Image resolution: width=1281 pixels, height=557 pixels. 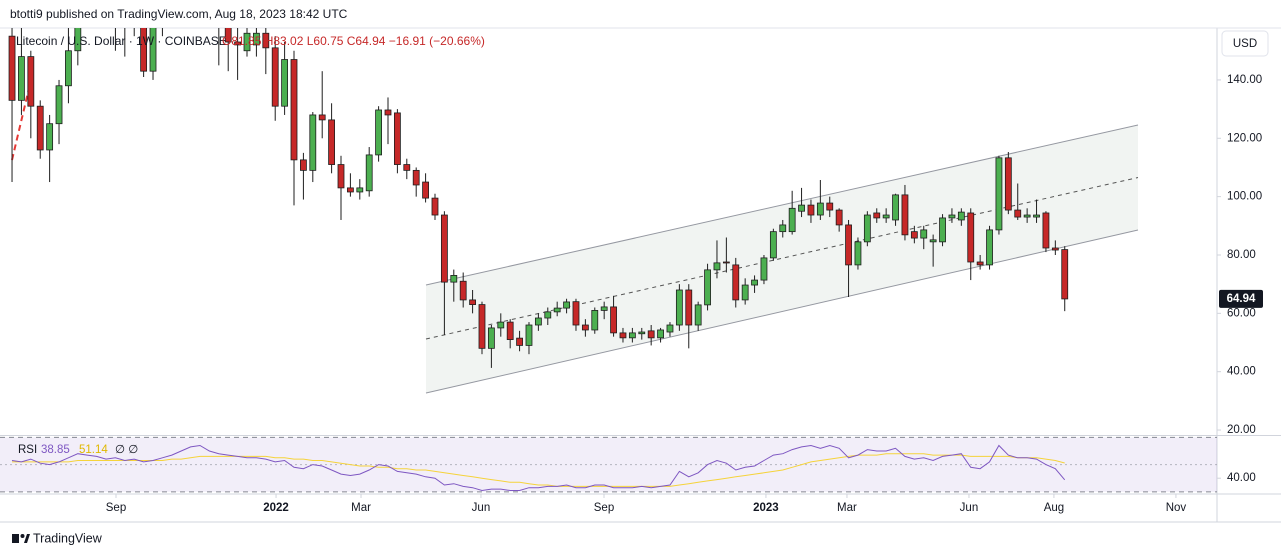 What do you see at coordinates (121, 41) in the screenshot?
I see `symbol-legend: Litecoin / U.S. Dollar · 1W · COINBASE` at bounding box center [121, 41].